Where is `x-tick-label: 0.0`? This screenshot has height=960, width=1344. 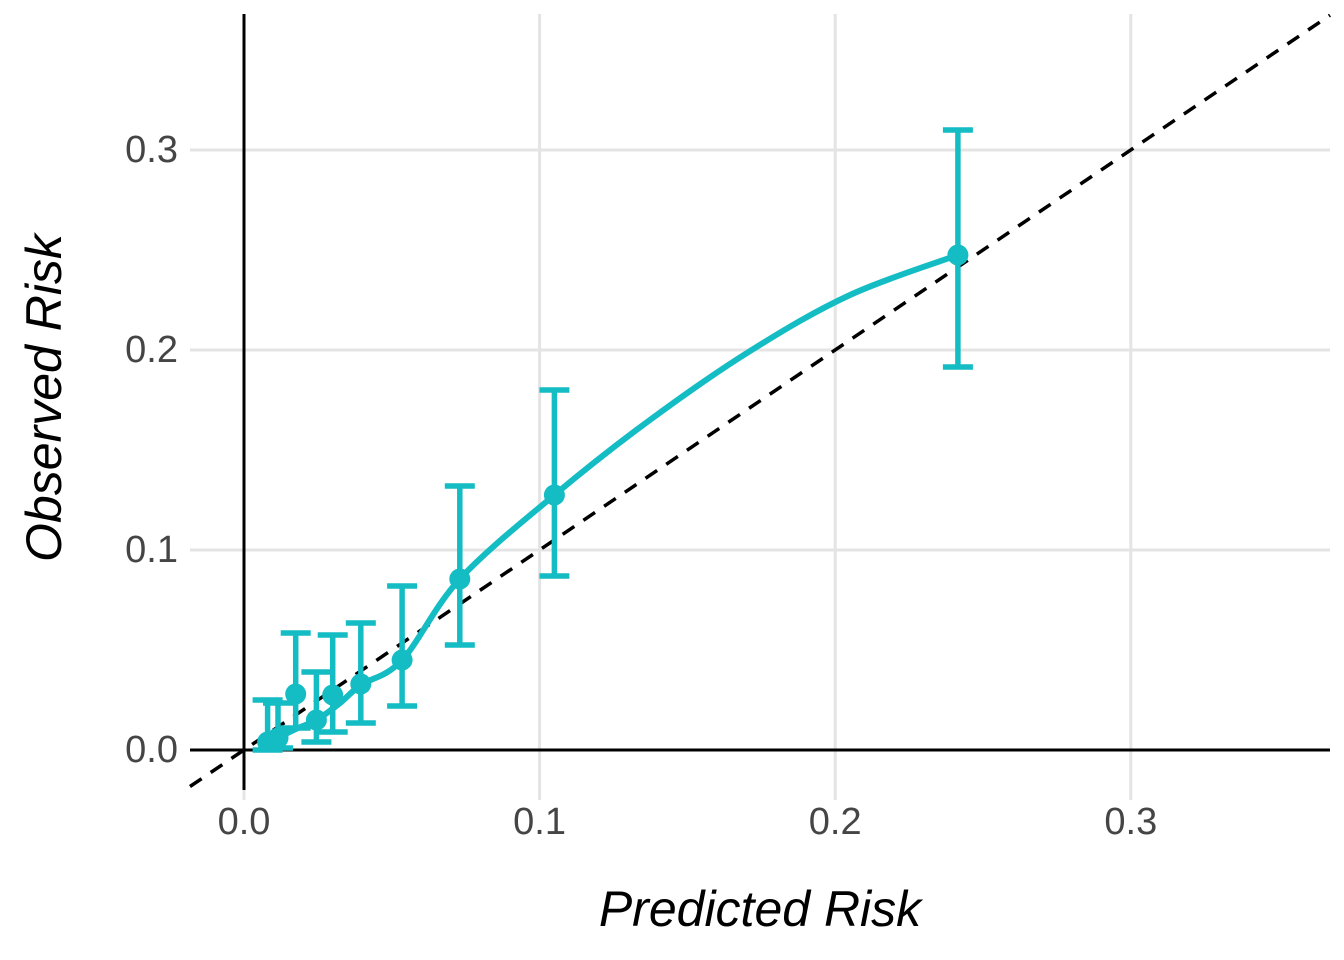
x-tick-label: 0.0 is located at coordinates (244, 822).